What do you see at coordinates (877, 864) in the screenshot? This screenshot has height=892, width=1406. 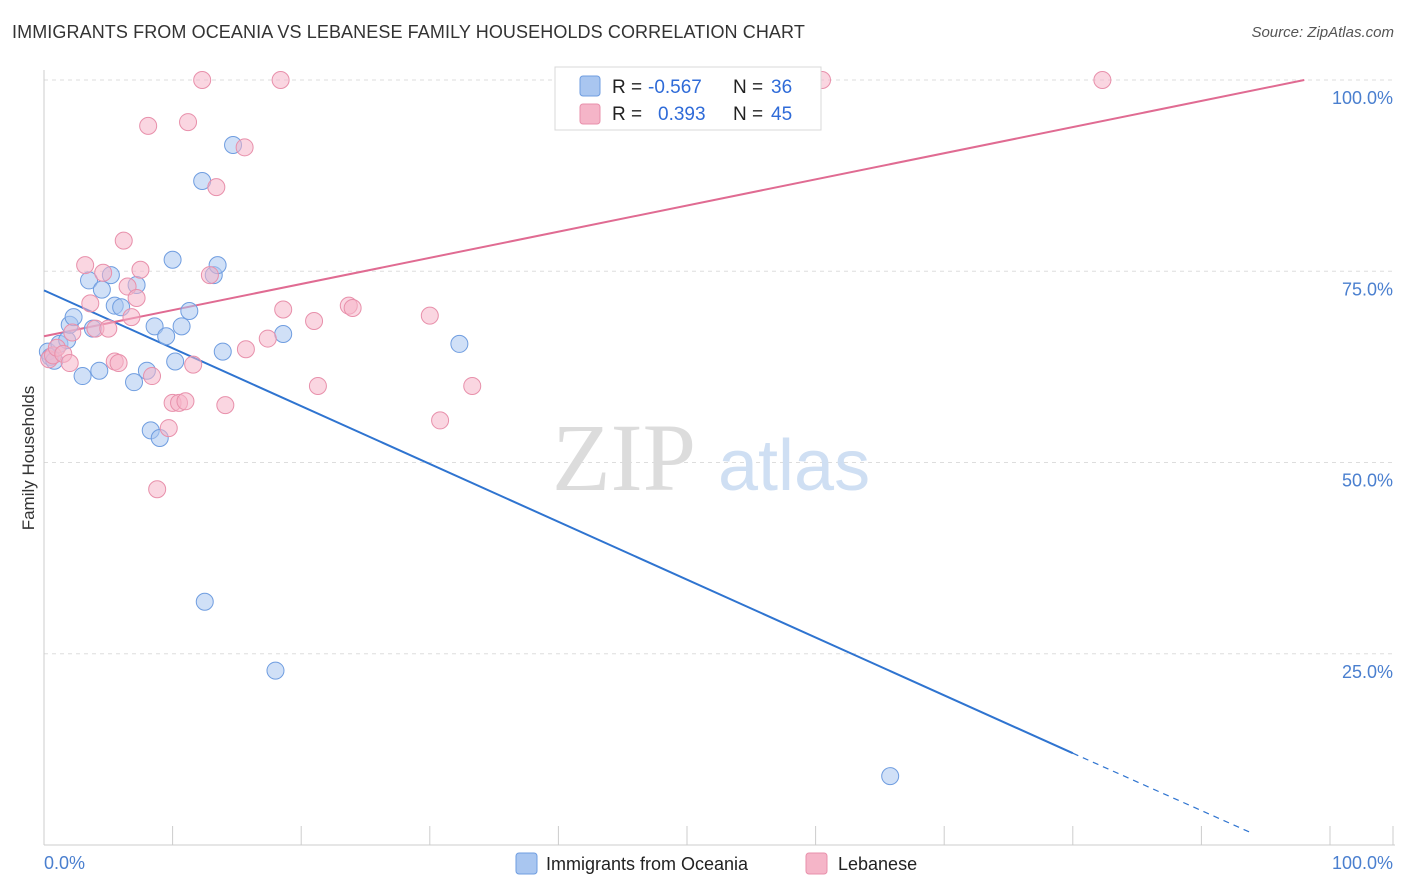 I see `series-legend-label-lebanese: Lebanese` at bounding box center [877, 864].